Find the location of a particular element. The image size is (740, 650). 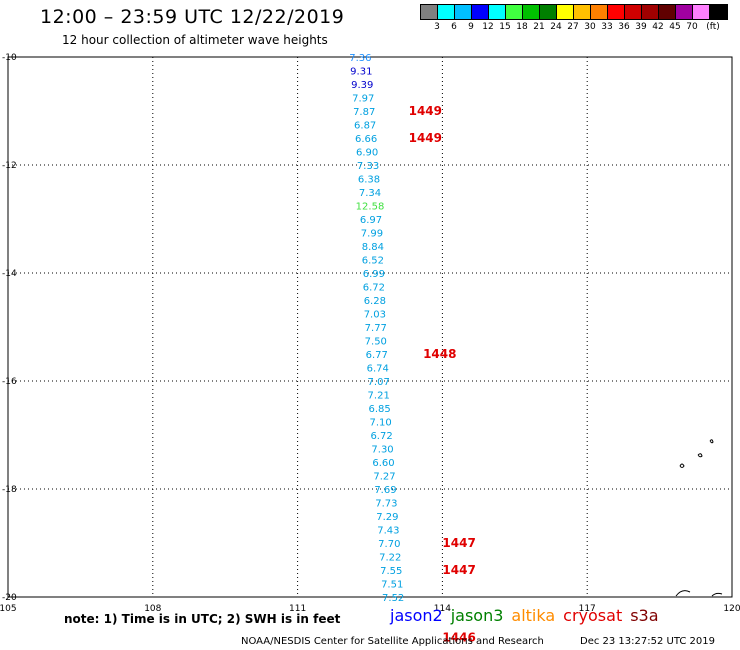

swh-value-label: 7.87 is located at coordinates (364, 112).